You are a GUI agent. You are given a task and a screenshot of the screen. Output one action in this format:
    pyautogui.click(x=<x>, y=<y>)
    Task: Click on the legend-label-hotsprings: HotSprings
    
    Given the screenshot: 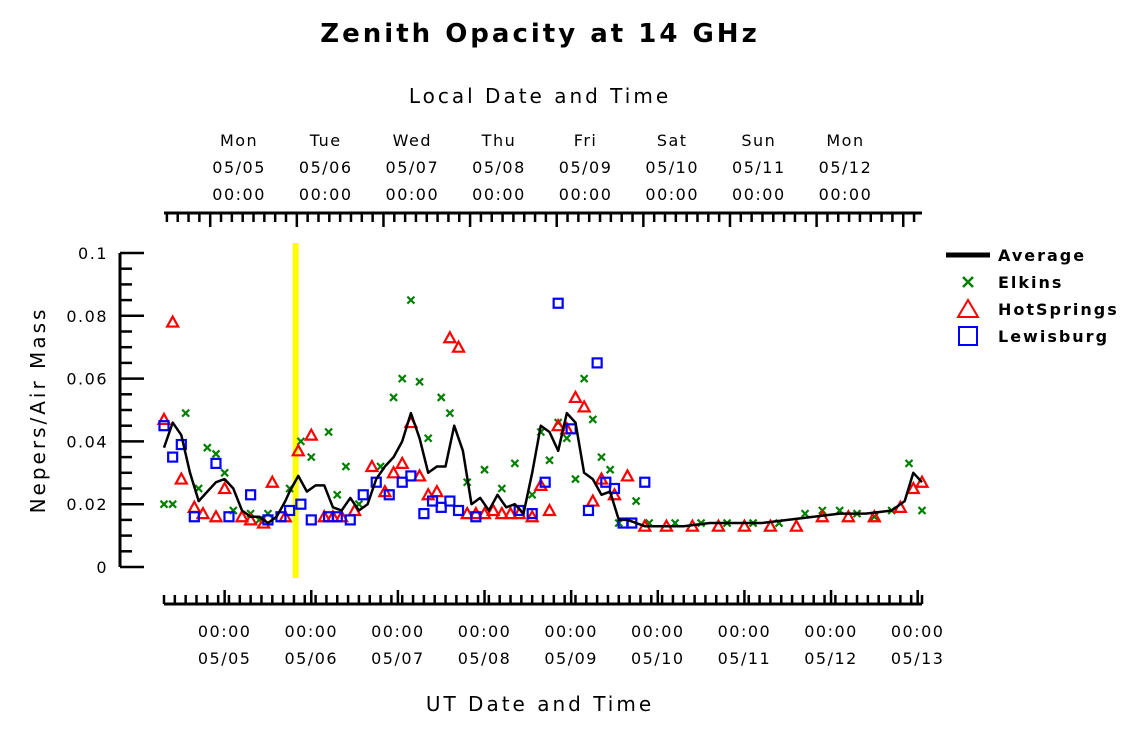 What is the action you would take?
    pyautogui.click(x=1058, y=309)
    